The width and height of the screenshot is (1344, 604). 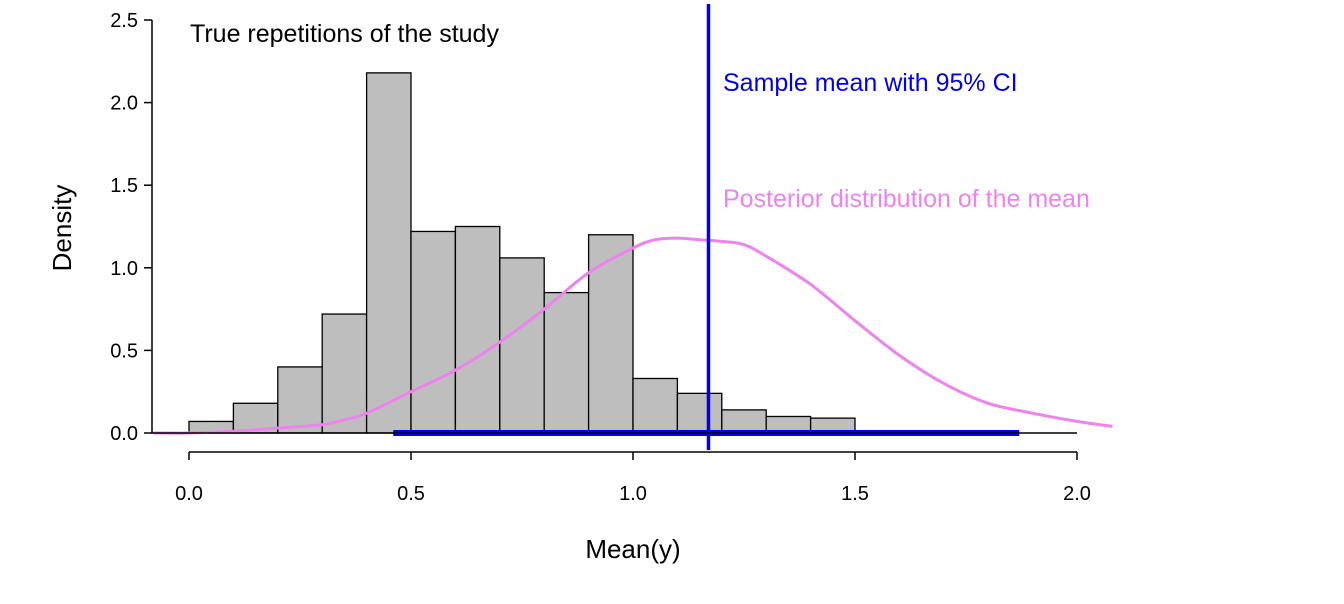 What do you see at coordinates (870, 83) in the screenshot?
I see `sample-mean-annotation: Sample mean with 95% CI` at bounding box center [870, 83].